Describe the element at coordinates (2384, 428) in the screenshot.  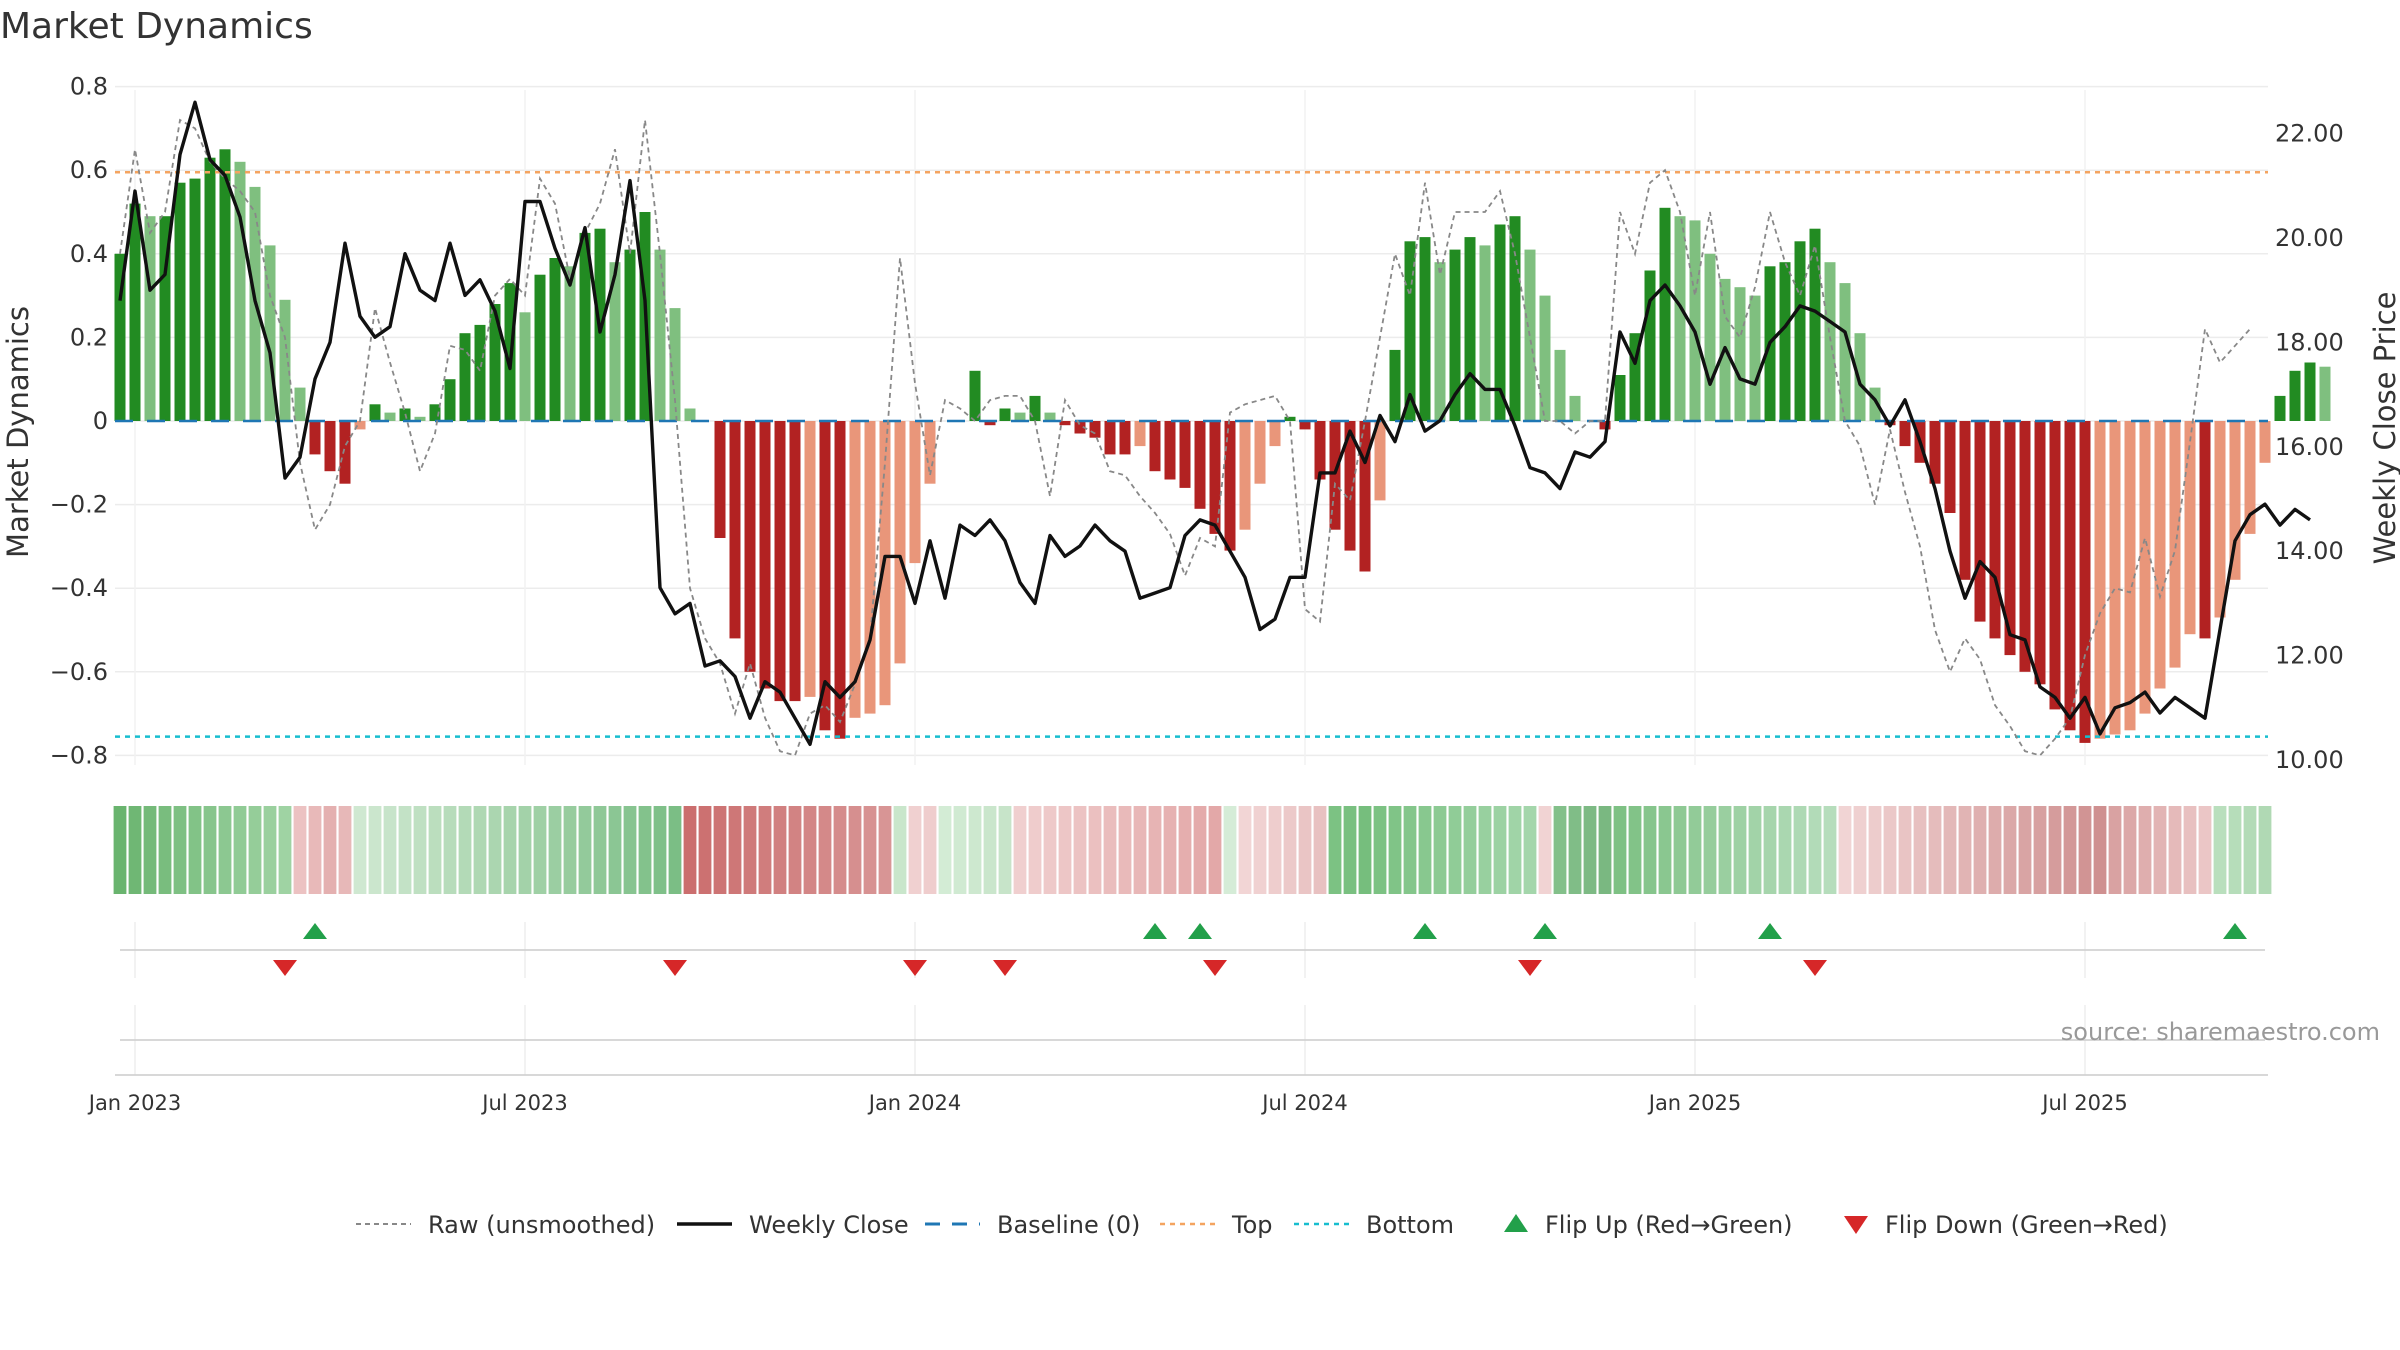
I see `right-axis-label: Weekly Close Price` at that location.